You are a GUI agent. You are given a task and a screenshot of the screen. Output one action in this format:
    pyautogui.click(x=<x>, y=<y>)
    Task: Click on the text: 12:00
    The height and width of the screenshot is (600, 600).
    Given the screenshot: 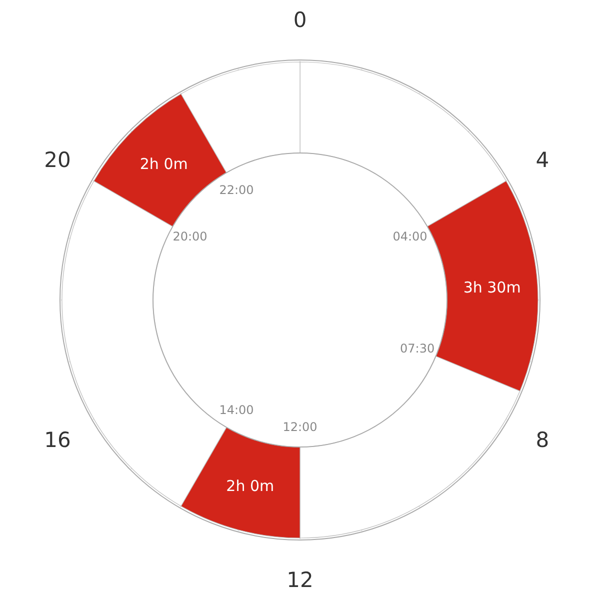 What is the action you would take?
    pyautogui.click(x=300, y=427)
    